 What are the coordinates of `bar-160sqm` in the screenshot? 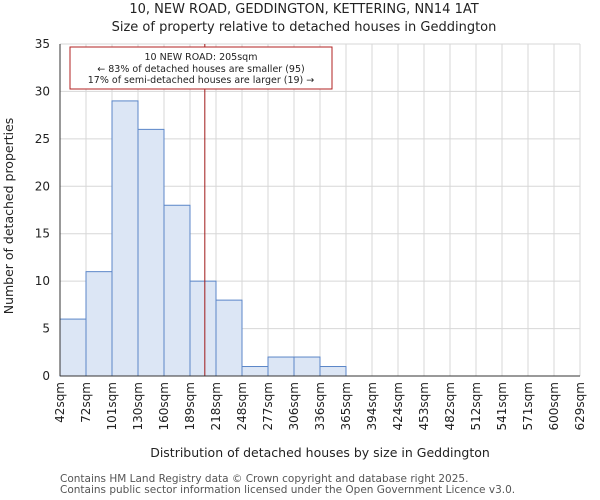 It's located at (177, 290).